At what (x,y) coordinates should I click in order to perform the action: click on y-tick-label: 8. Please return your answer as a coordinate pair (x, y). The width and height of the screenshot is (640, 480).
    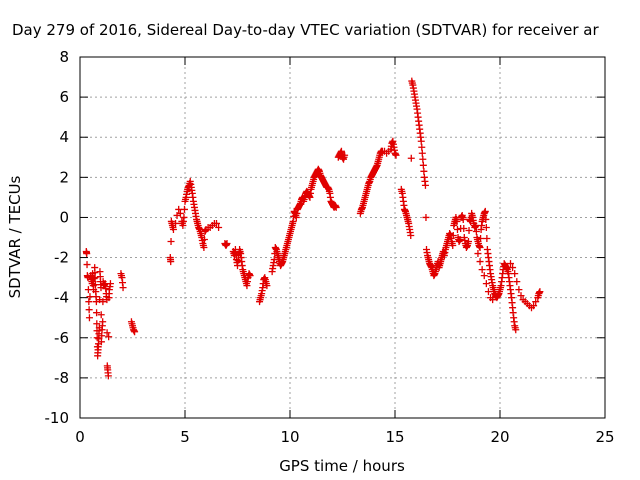
    Looking at the image, I should click on (64, 57).